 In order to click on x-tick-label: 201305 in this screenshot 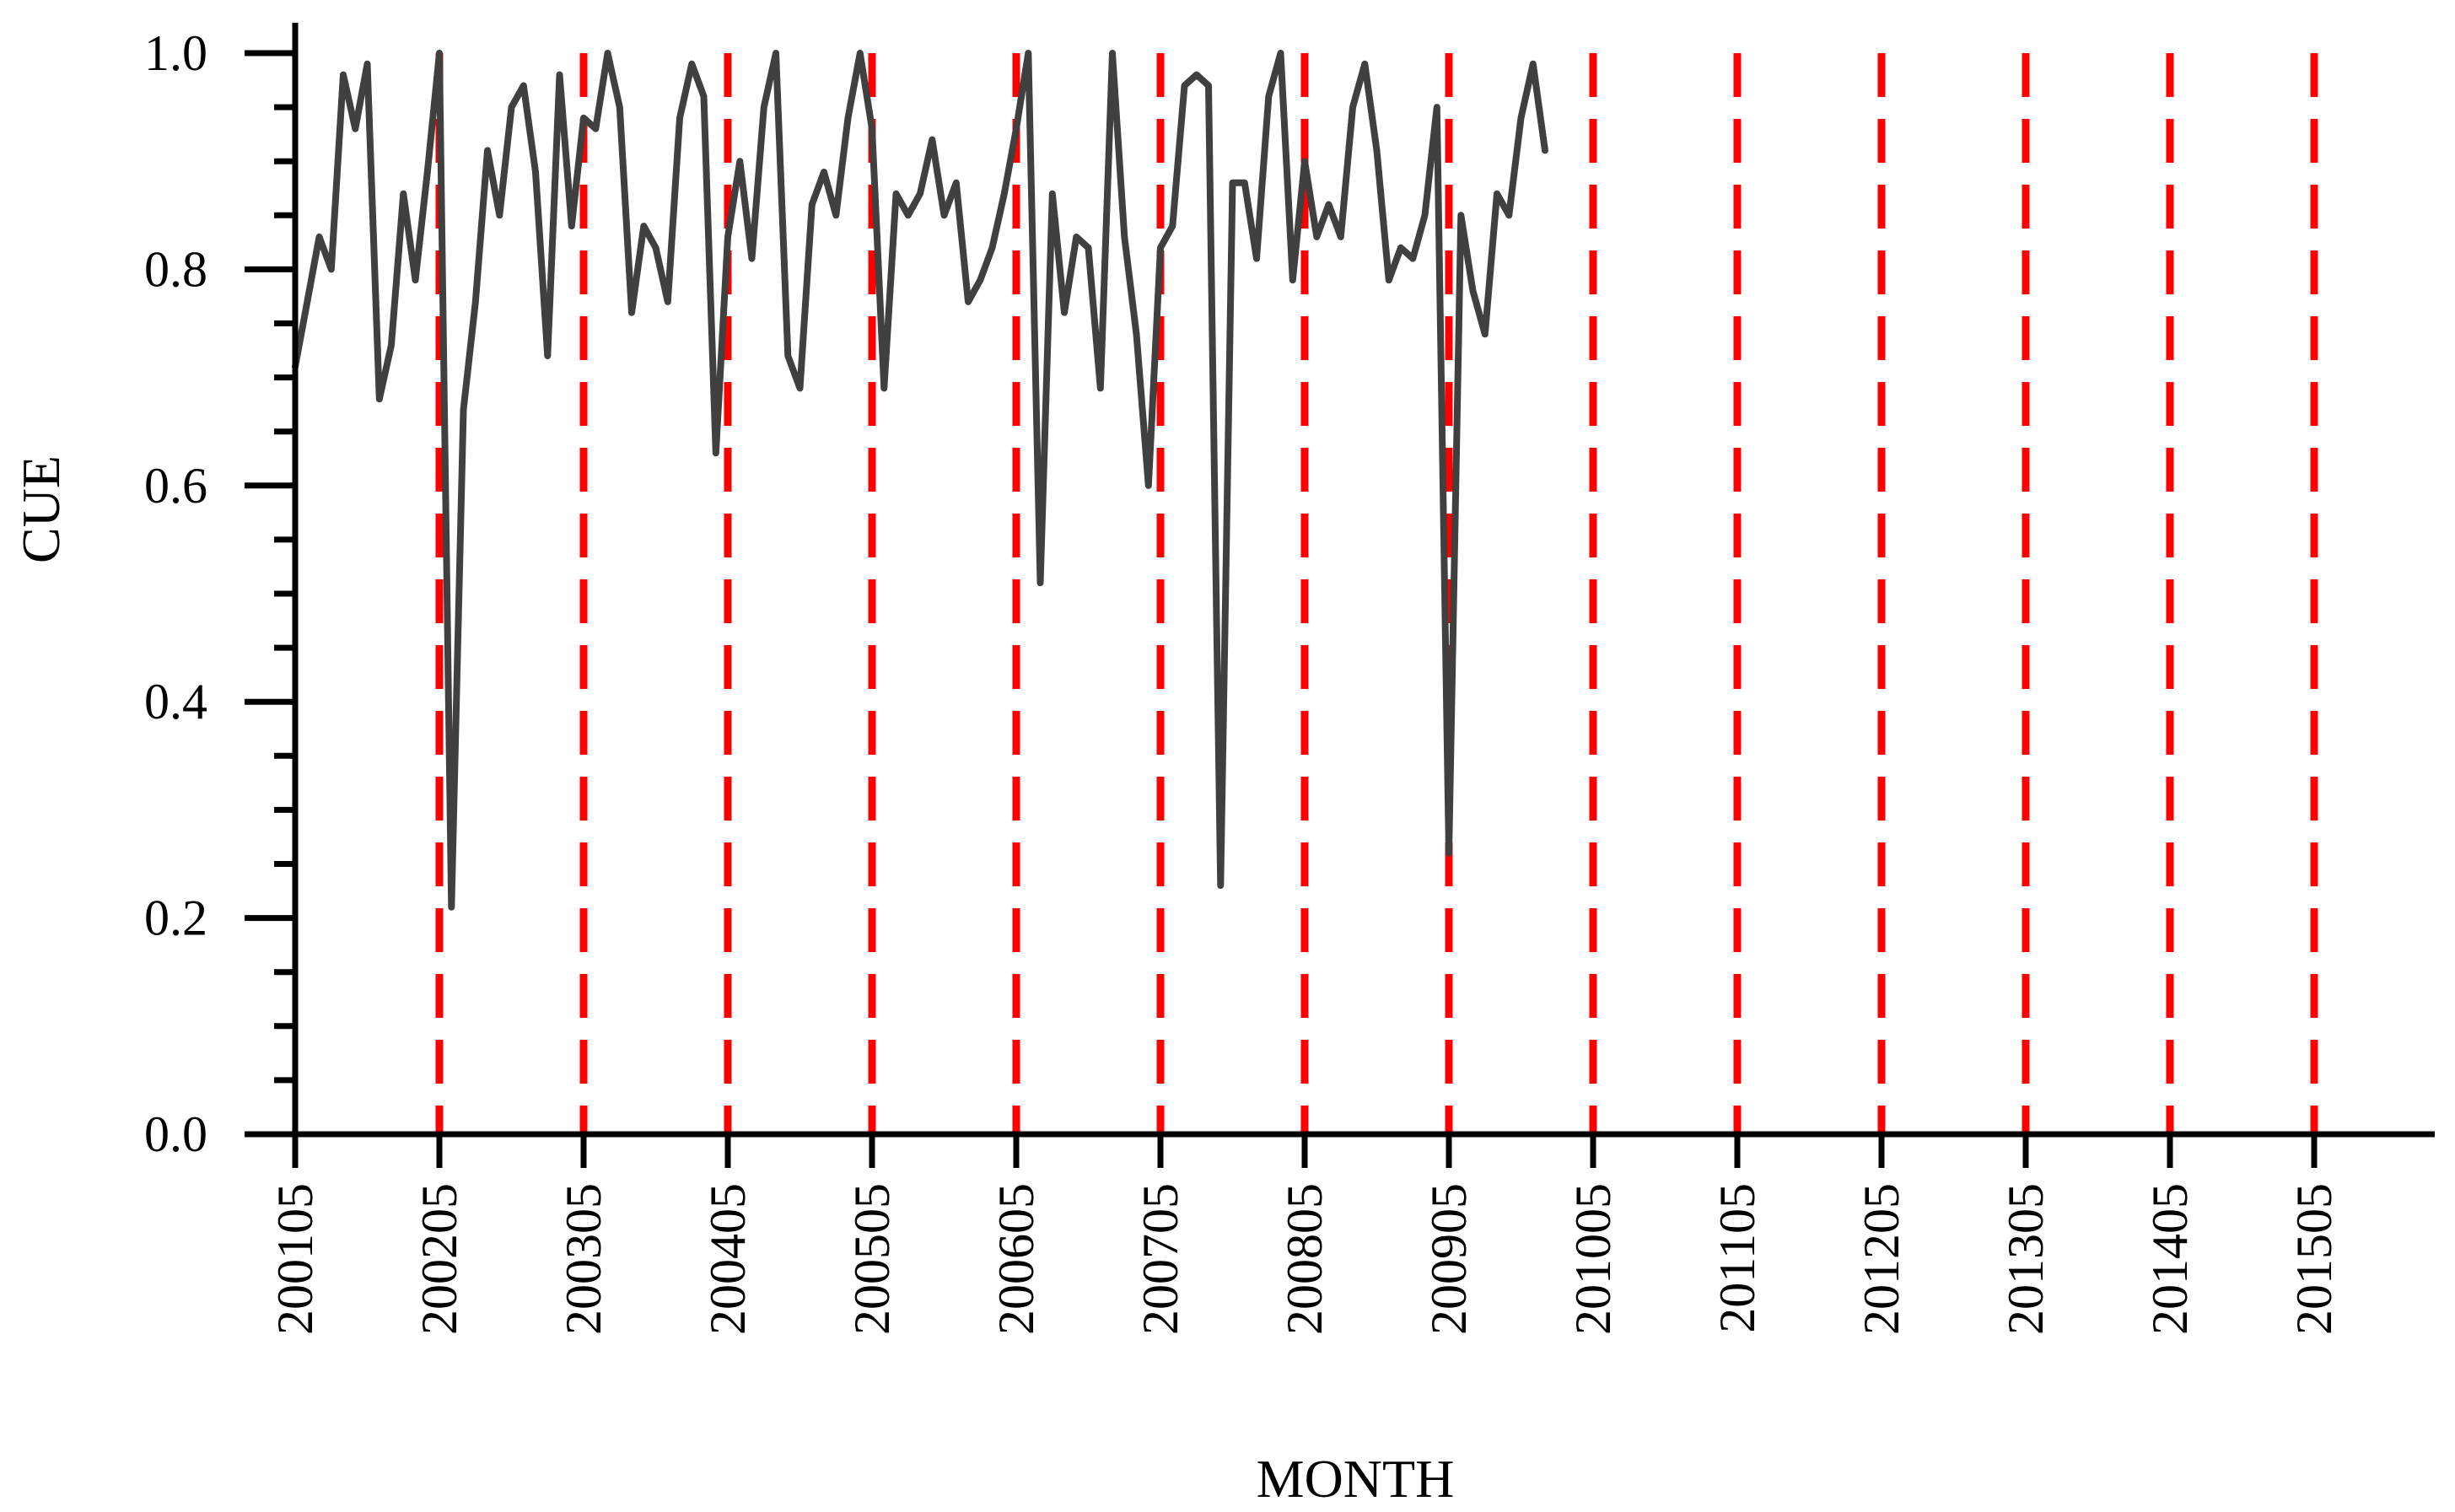, I will do `click(2026, 1259)`.